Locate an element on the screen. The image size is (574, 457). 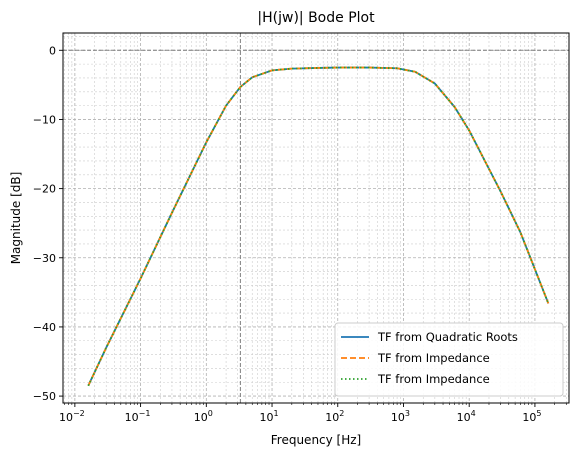
y-tick-label: −50 is located at coordinates (44, 396).